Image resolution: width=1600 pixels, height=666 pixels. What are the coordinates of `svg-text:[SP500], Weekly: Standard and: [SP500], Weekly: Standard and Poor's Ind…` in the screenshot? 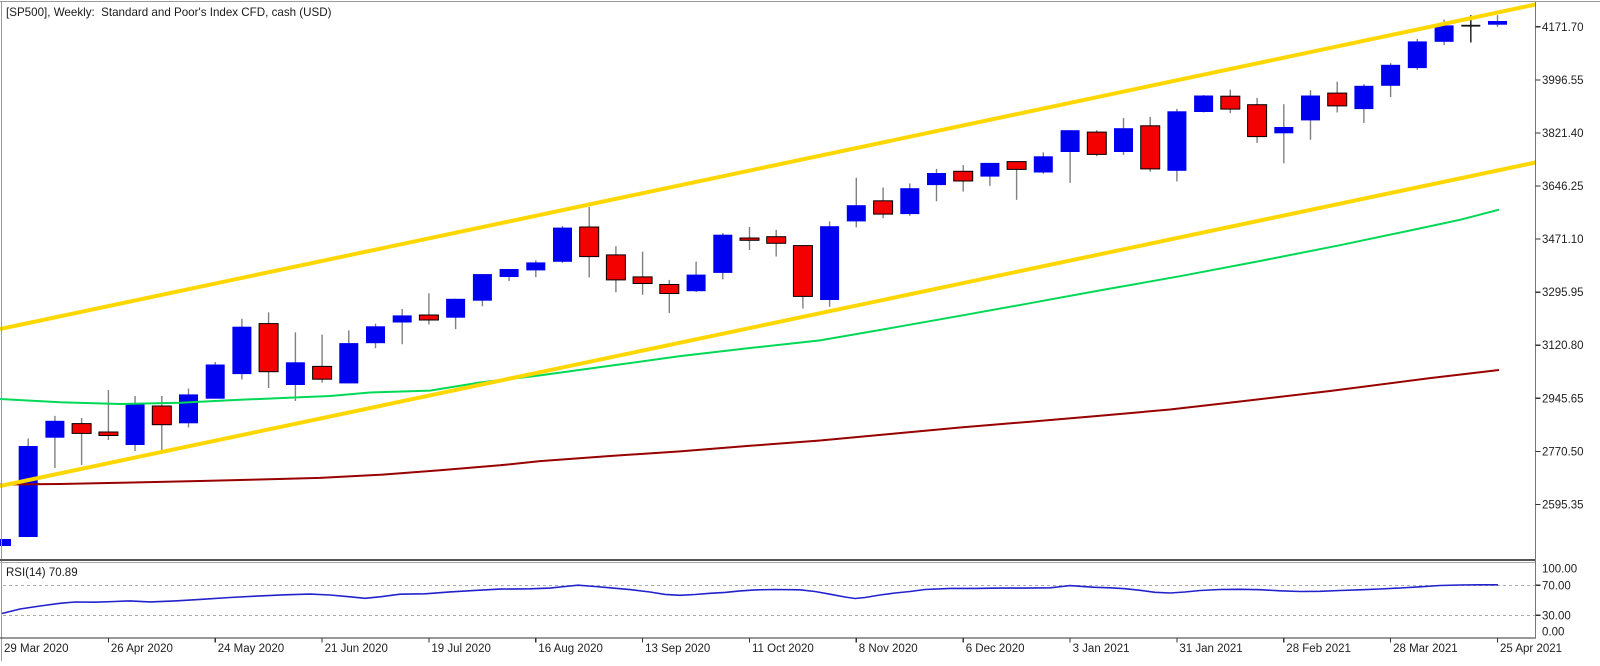 It's located at (169, 12).